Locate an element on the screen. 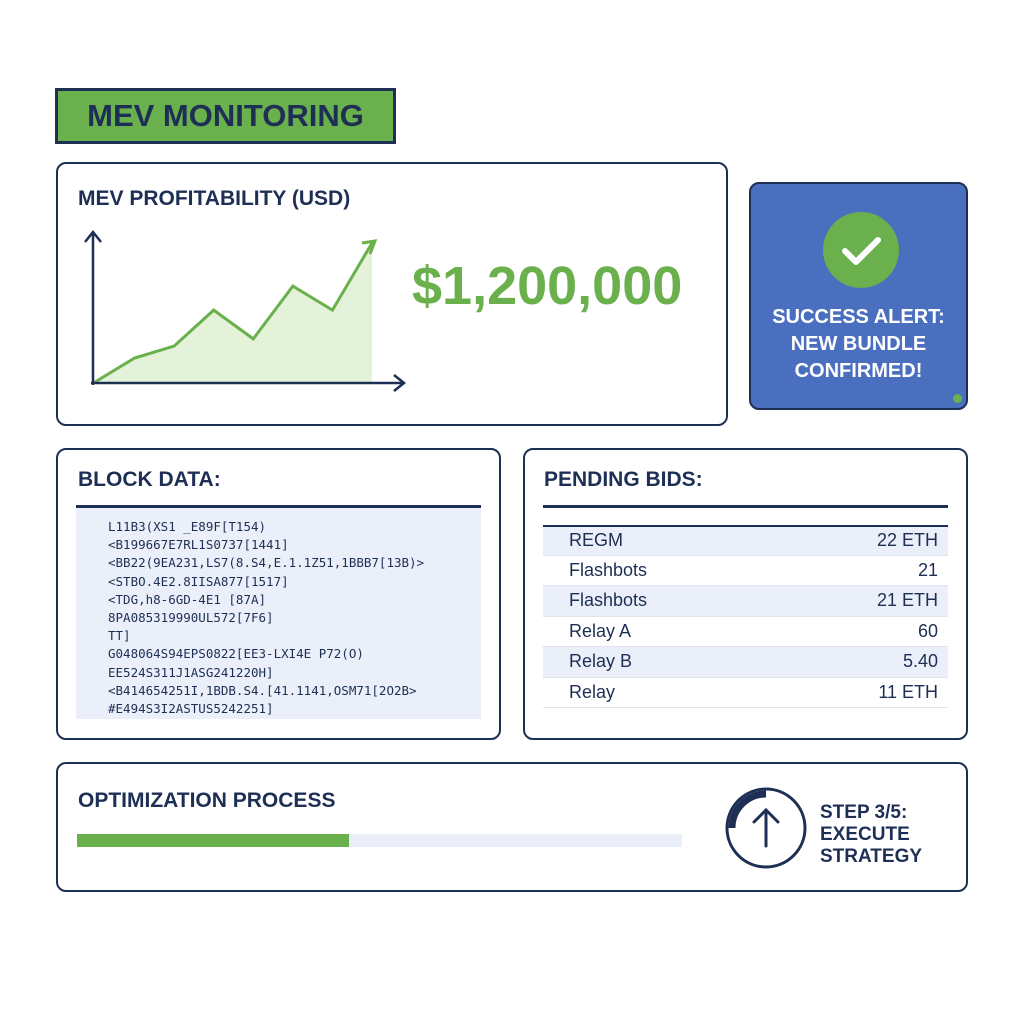  arrow-up-icon is located at coordinates (766, 828).